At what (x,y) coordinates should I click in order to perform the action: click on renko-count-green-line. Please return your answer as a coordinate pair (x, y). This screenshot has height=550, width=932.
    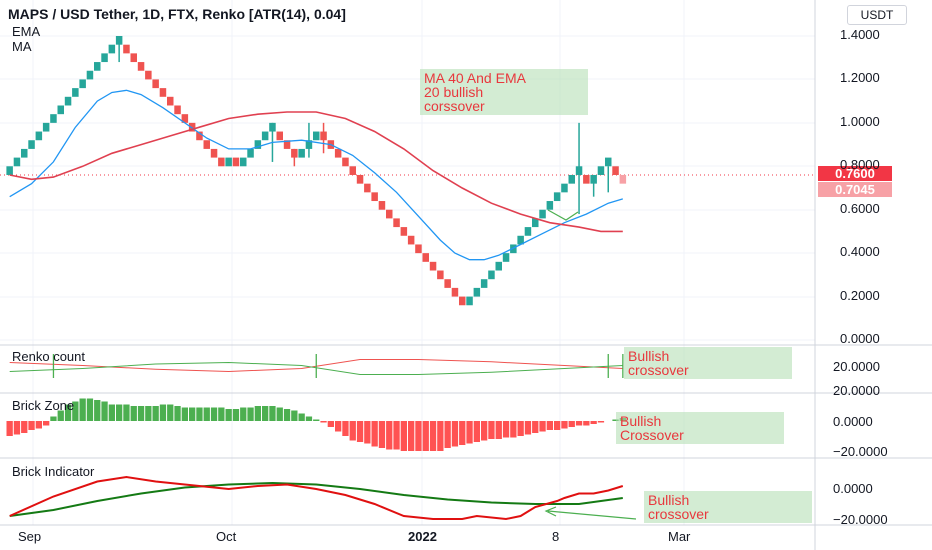
    Looking at the image, I should click on (316, 368).